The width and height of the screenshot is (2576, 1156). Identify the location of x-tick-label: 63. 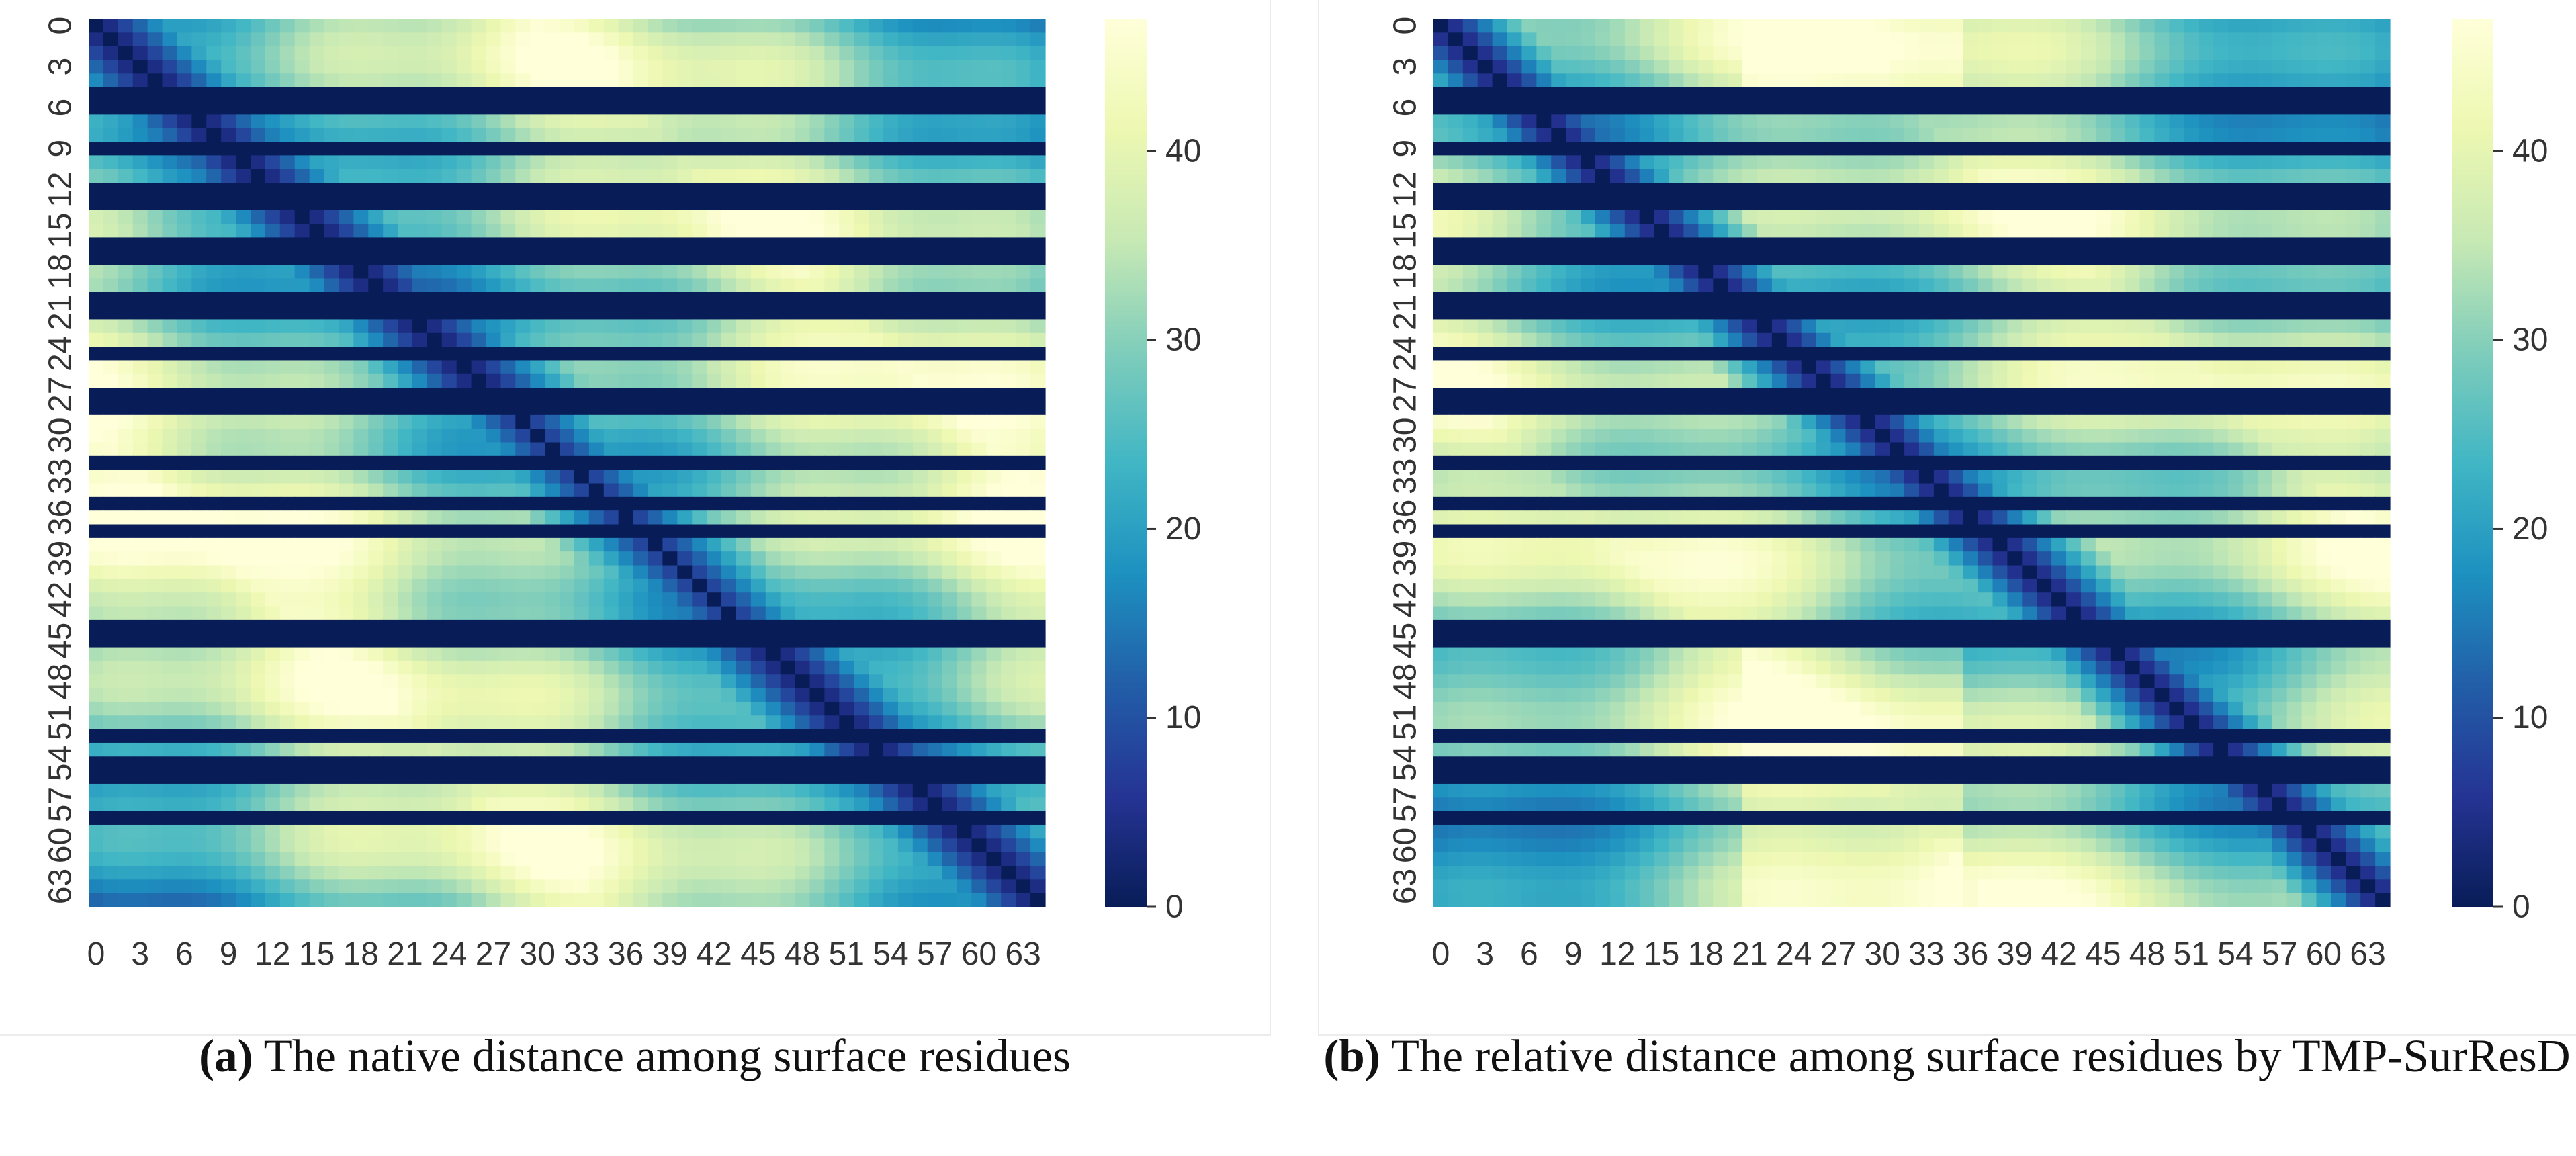
(1023, 954).